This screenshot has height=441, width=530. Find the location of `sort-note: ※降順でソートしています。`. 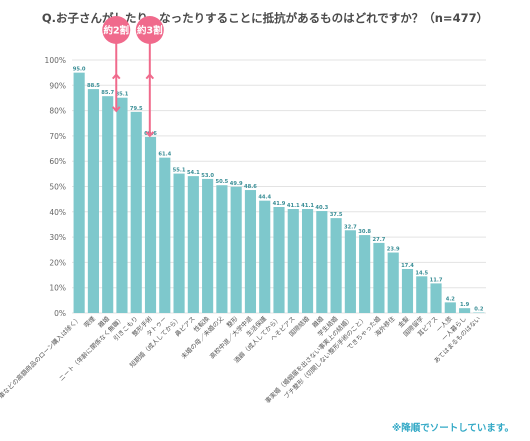

sort-note: ※降順でソートしています。 is located at coordinates (452, 428).